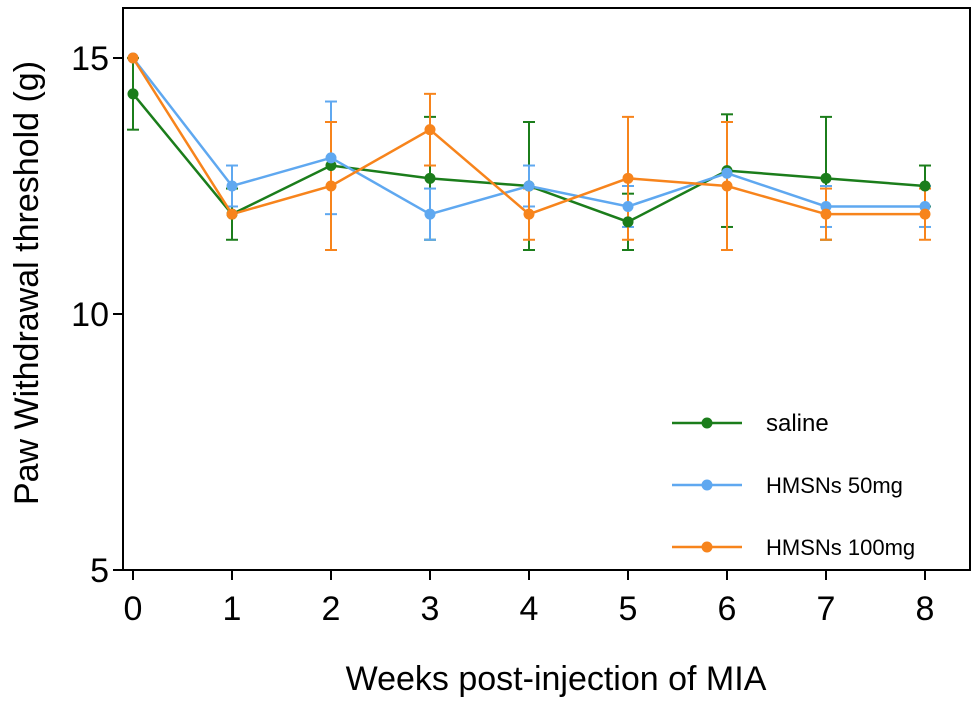  Describe the element at coordinates (925, 609) in the screenshot. I see `x-tick-label: 8` at that location.